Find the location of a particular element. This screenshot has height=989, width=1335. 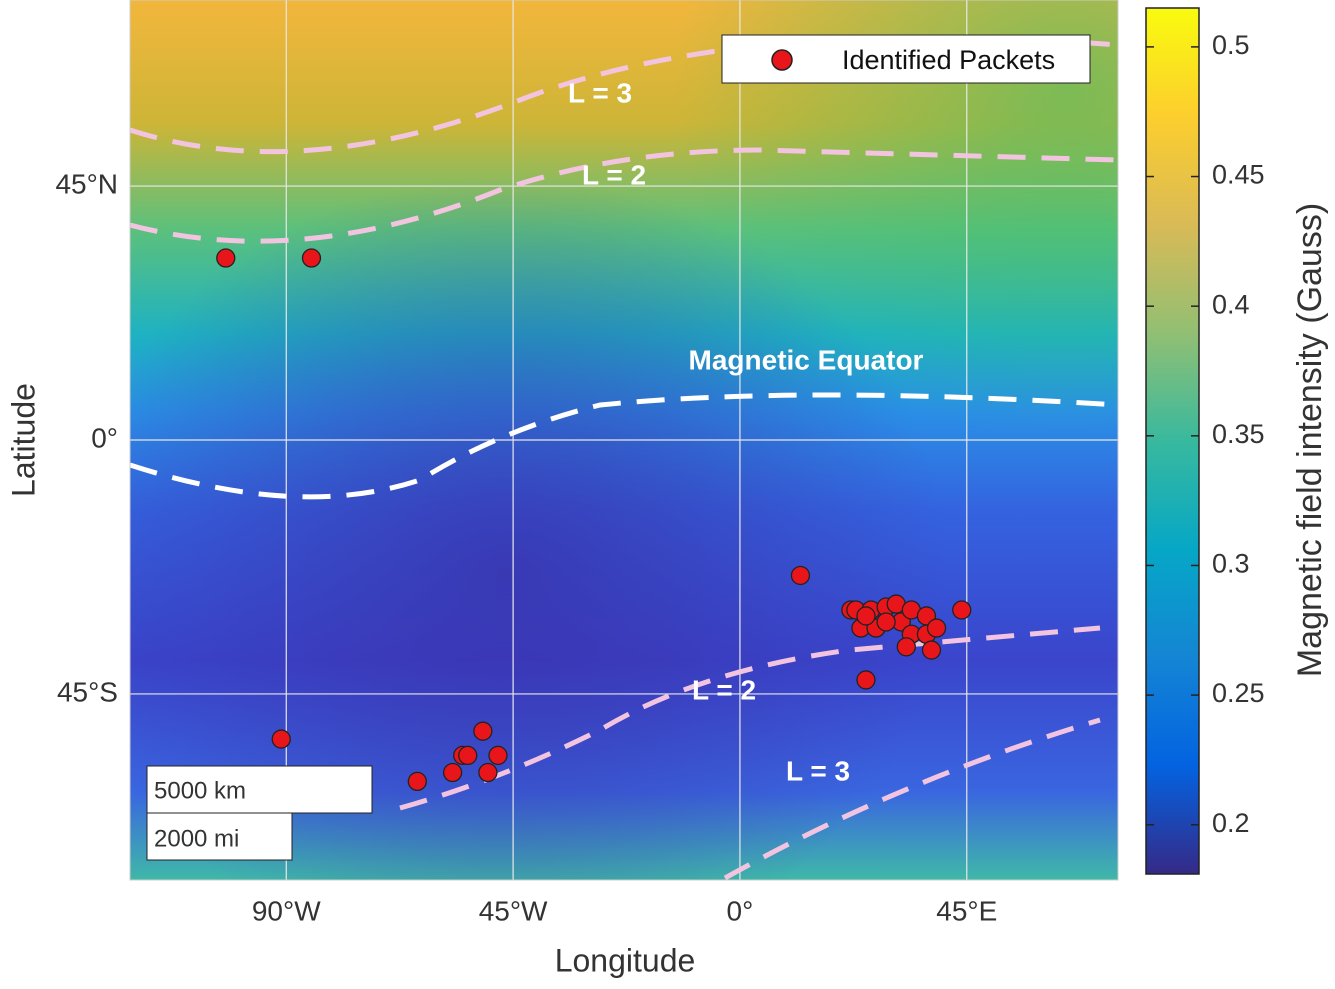

magnetic-equator-line is located at coordinates (624, 446).